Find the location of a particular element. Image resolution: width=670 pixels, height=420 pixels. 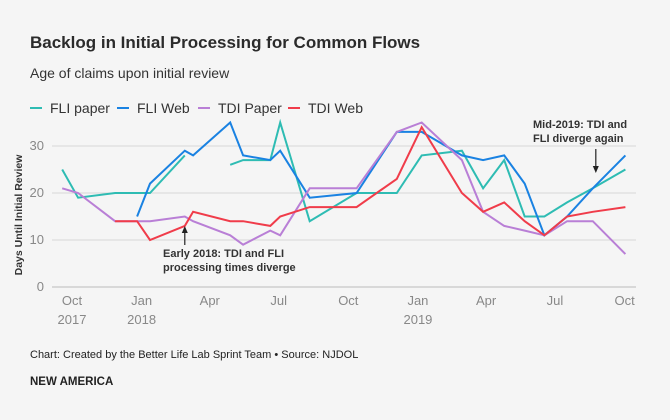

y-axis-label: Days Until Initial Review is located at coordinates (19, 215).